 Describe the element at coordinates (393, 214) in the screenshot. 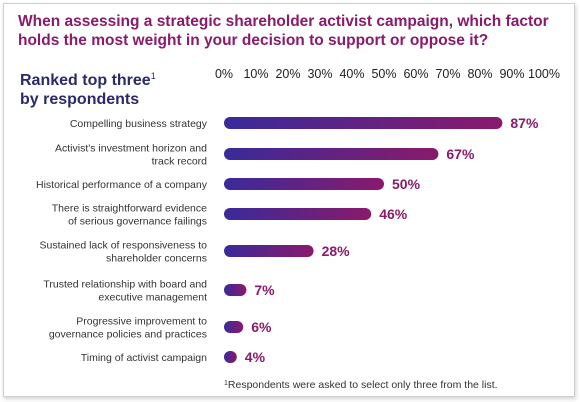

I see `value-label: 46%` at that location.